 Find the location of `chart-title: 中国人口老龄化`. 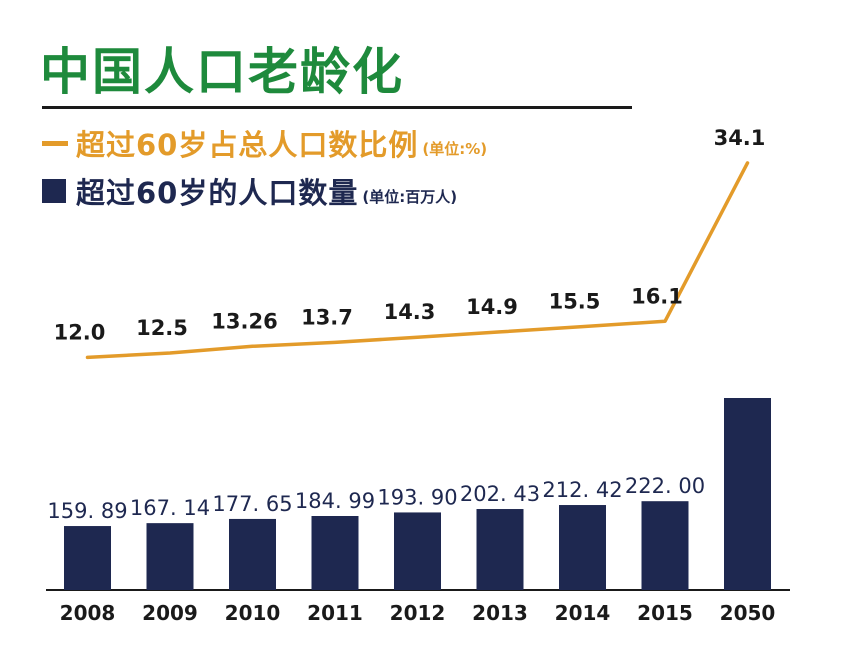

chart-title: 中国人口老龄化 is located at coordinates (222, 72).